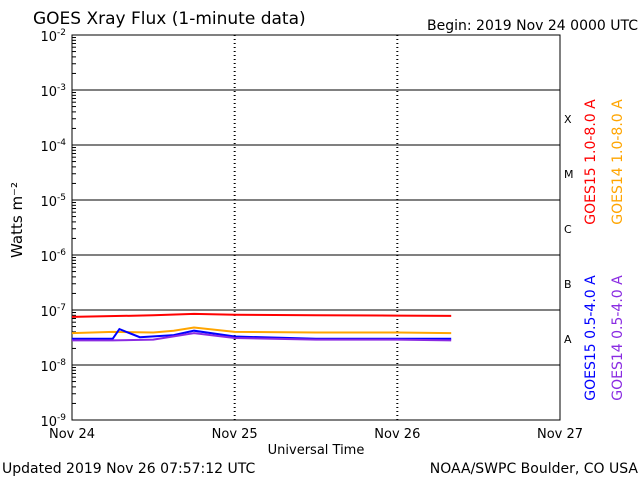 Image resolution: width=640 pixels, height=480 pixels. I want to click on y-tick-label: 10⁻⁹, so click(53, 421).